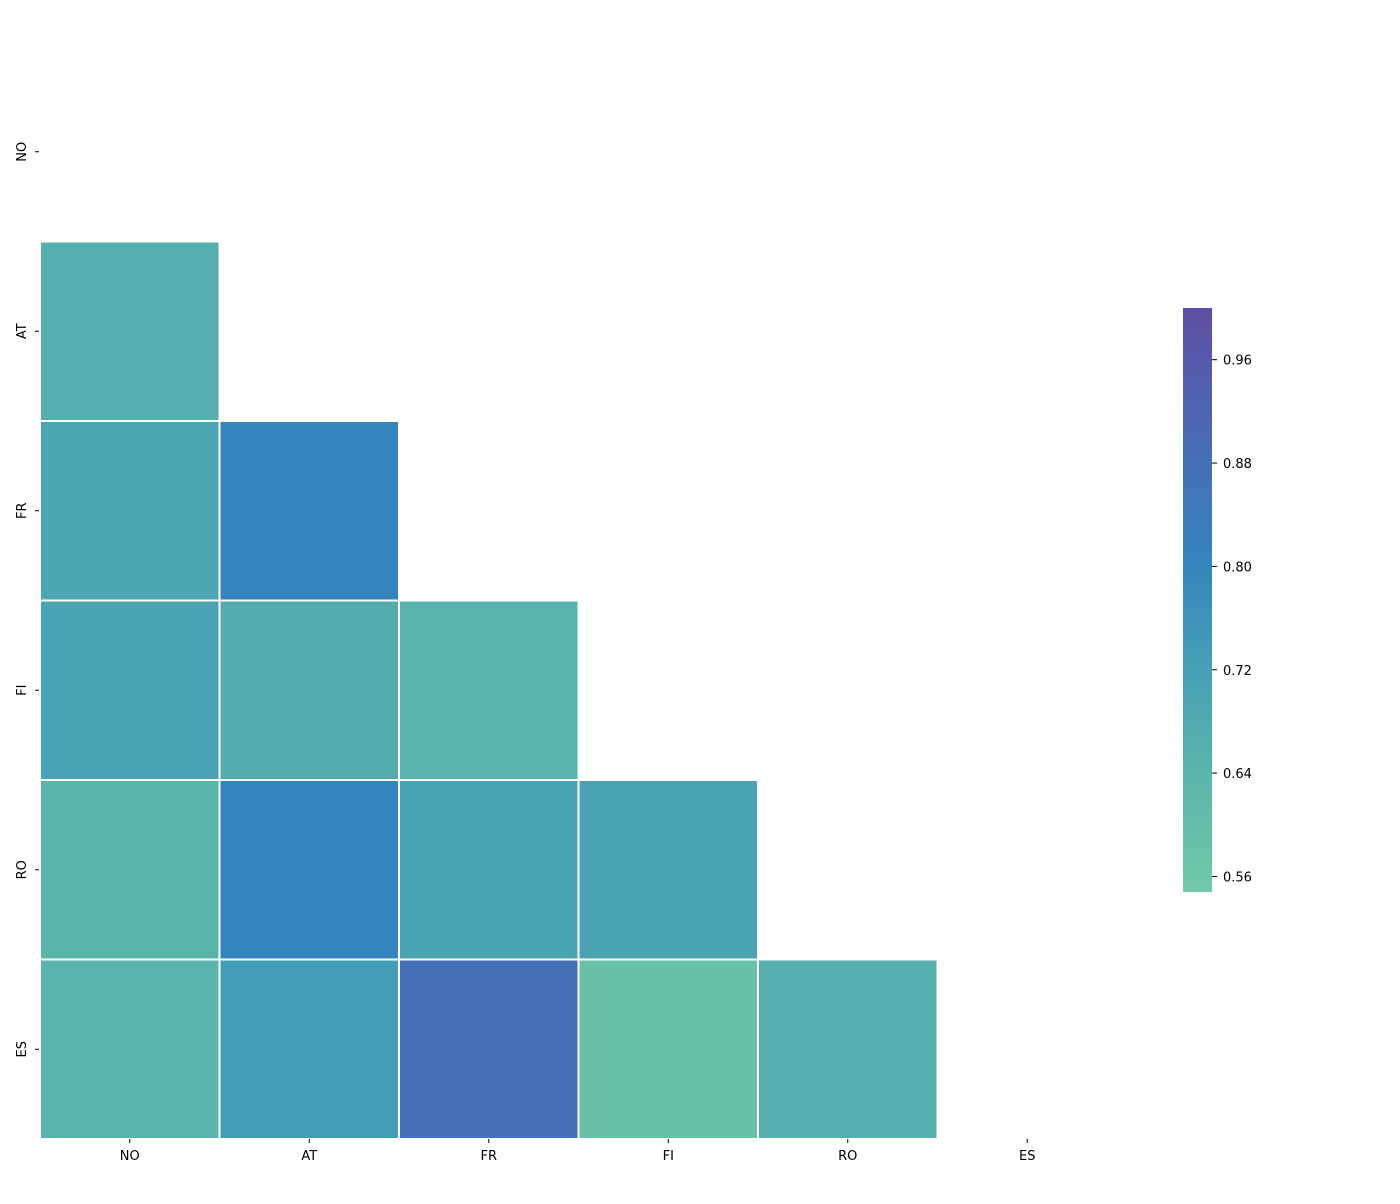  I want to click on y-tick-label: RO, so click(22, 869).